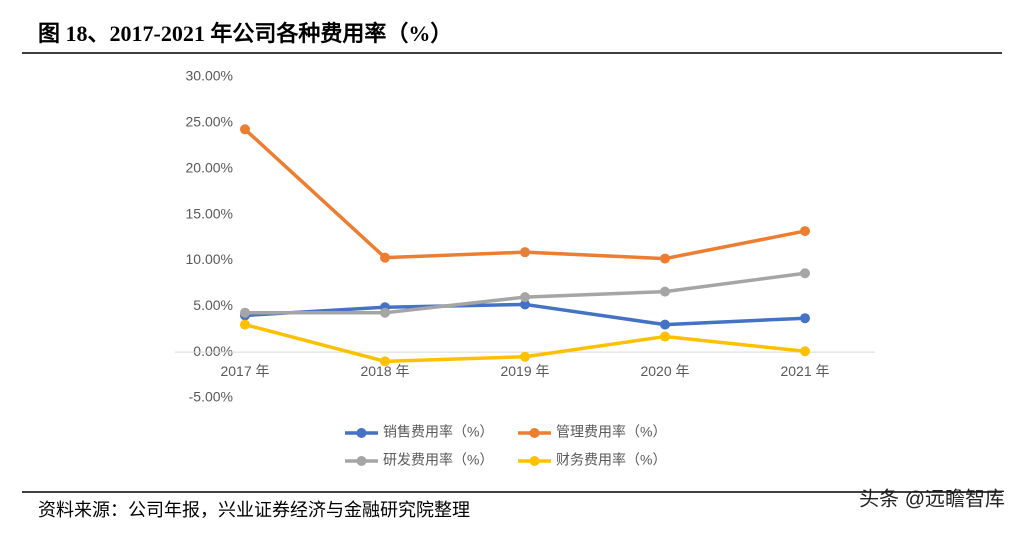  I want to click on chart-title: 图 18、2017-2021 年公司各种费用率（%）, so click(245, 33).